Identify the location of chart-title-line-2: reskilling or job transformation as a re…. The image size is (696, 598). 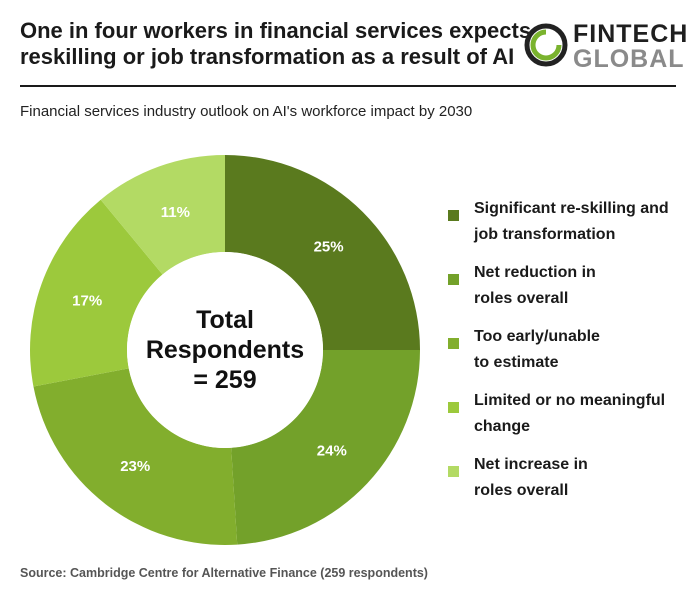
(267, 56).